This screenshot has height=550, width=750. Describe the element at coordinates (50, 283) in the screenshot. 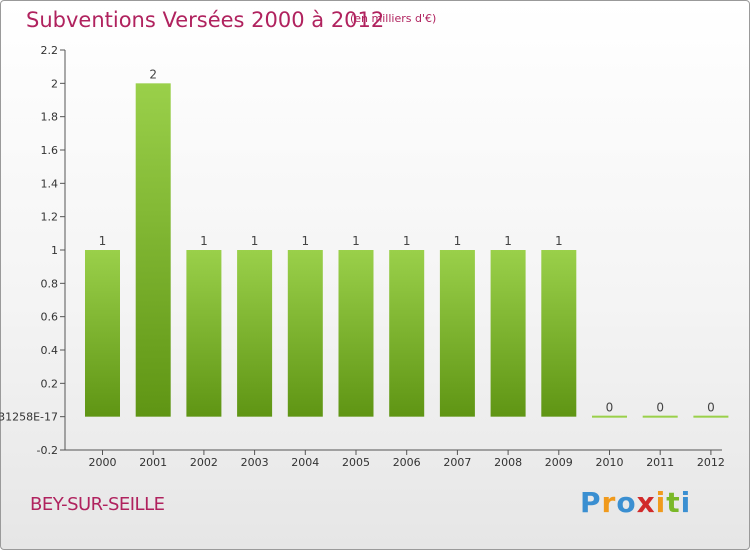

I see `y-tick-label: 0.8` at that location.